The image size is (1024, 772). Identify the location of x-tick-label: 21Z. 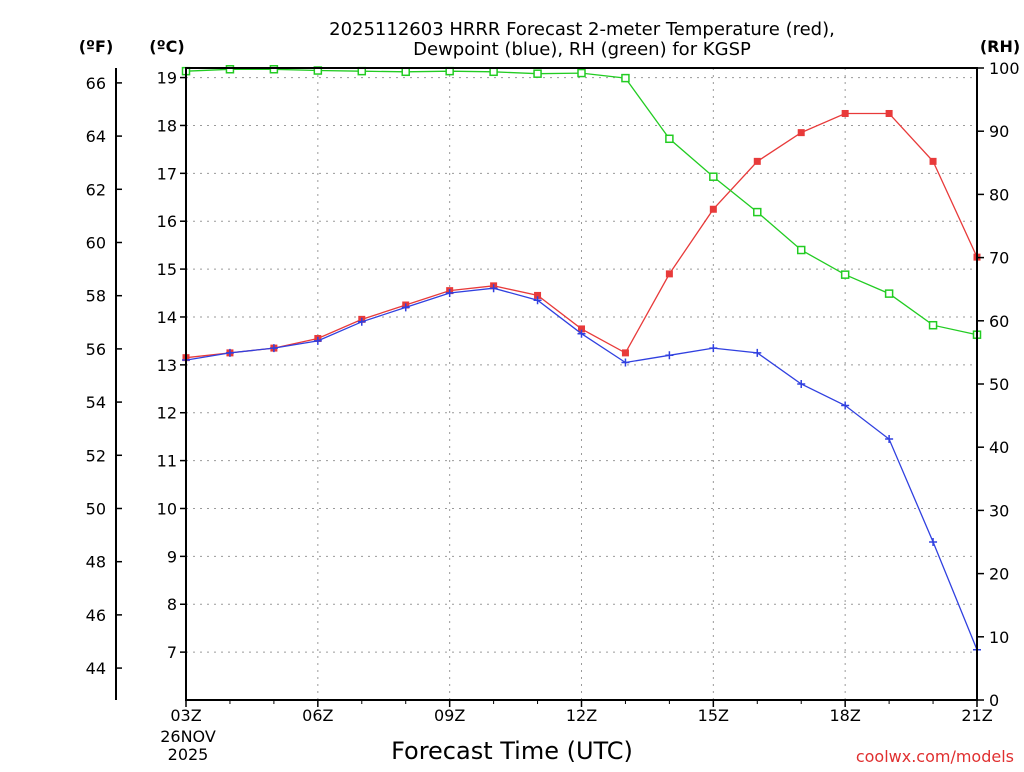
(976, 715).